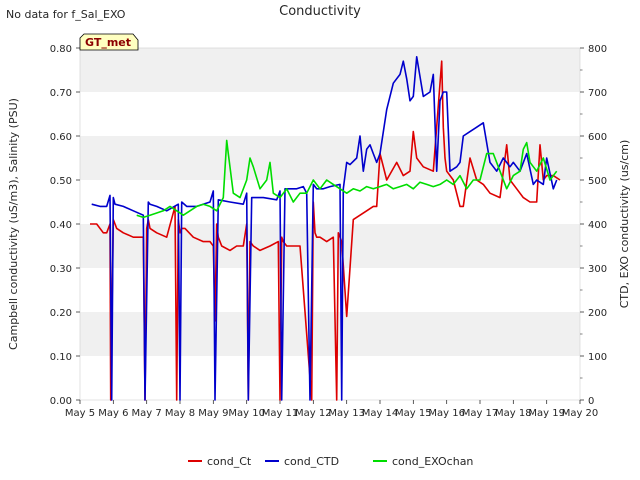  Describe the element at coordinates (580, 413) in the screenshot. I see `x-tick-label: May 20` at that location.